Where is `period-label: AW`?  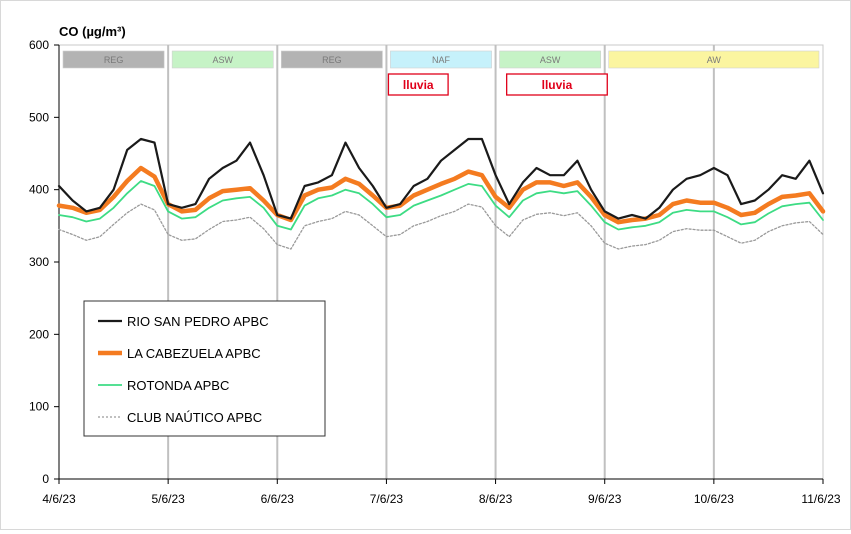 period-label: AW is located at coordinates (714, 60).